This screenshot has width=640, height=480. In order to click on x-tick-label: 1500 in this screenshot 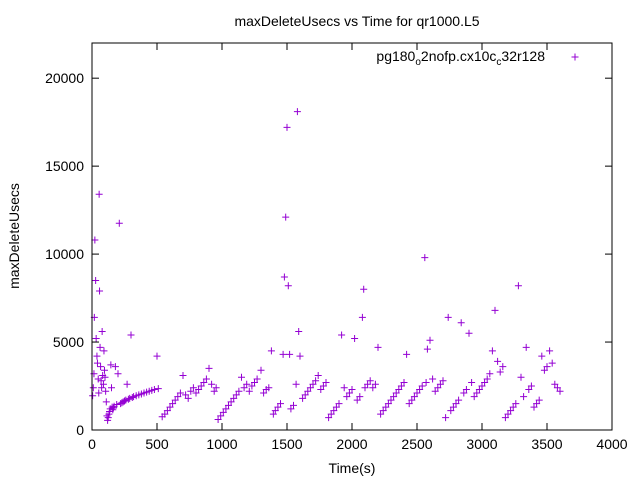, I will do `click(286, 444)`.